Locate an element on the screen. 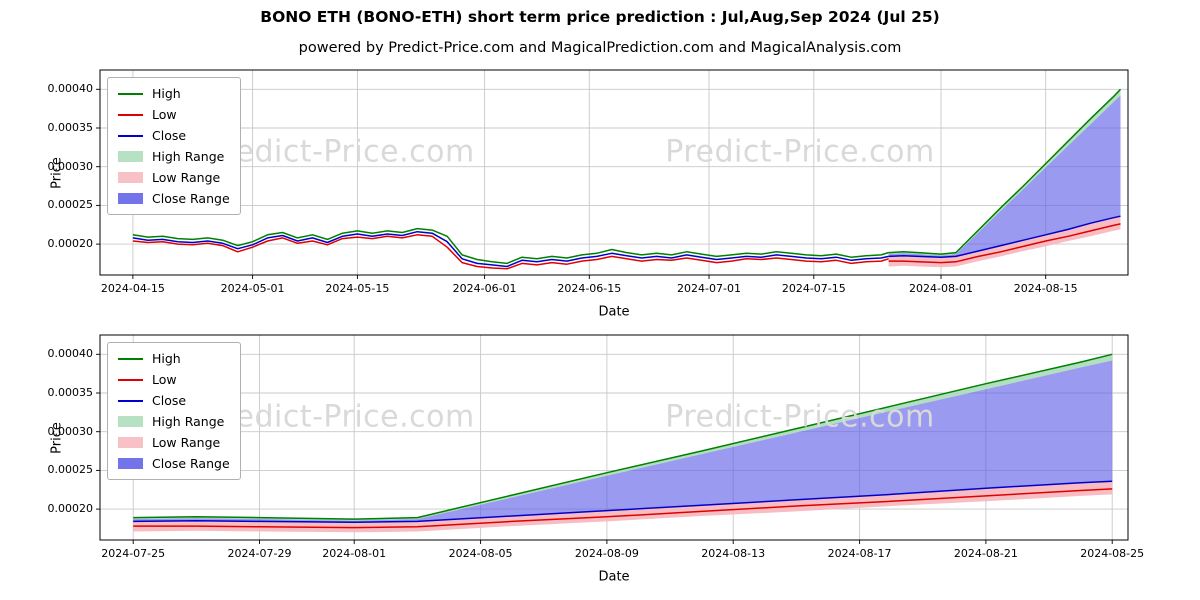 This screenshot has height=600, width=1200. bottom-chart-y-tick-label: 0.00040 is located at coordinates (70, 354).